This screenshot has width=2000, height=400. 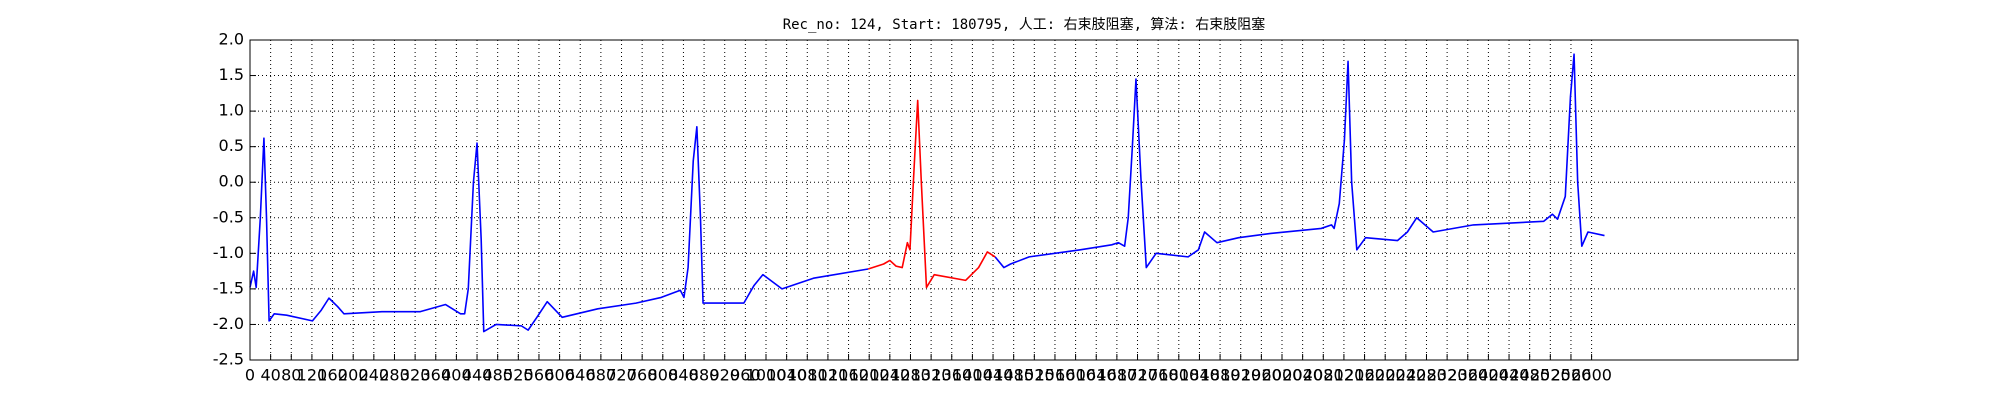 I want to click on x-tick-label: 1840, so click(x=1199, y=375).